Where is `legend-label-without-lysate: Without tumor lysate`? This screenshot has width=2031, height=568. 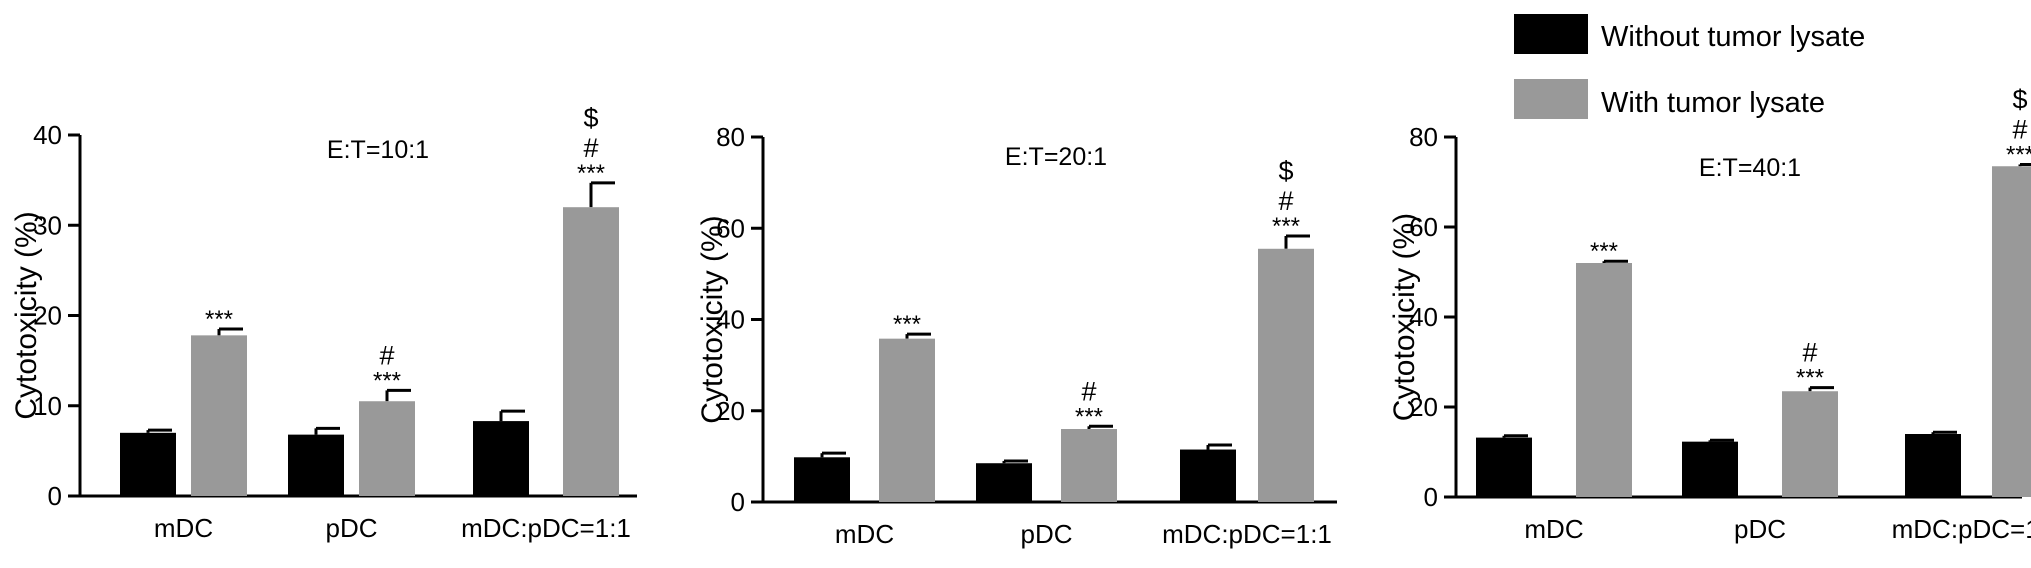
legend-label-without-lysate: Without tumor lysate is located at coordinates (1733, 37).